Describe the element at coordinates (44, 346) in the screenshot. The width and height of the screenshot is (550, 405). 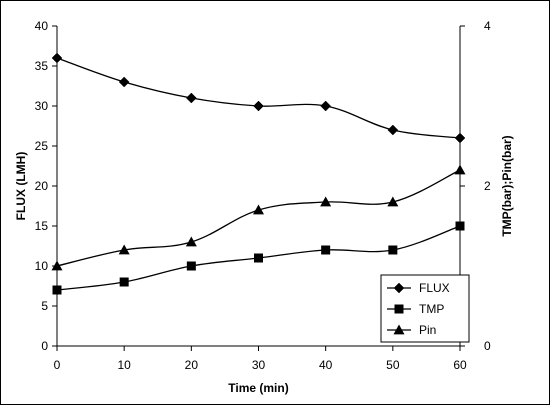
I see `y-tick-label: 0` at that location.